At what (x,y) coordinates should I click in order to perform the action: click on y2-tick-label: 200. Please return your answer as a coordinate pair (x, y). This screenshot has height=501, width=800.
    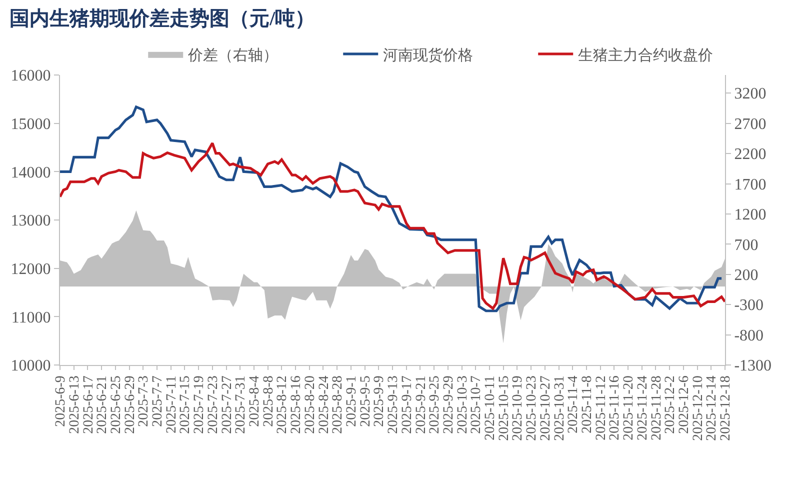
    Looking at the image, I should click on (746, 275).